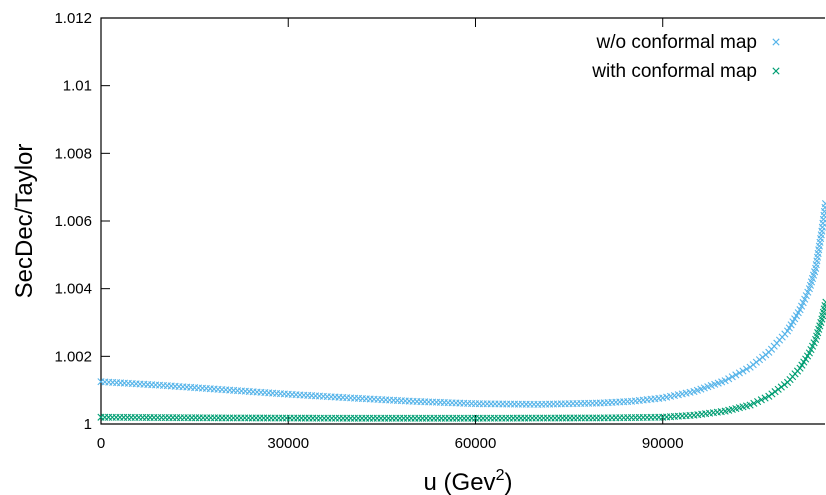 This screenshot has height=495, width=826. Describe the element at coordinates (73, 221) in the screenshot. I see `y-tick-label: 1.006` at that location.